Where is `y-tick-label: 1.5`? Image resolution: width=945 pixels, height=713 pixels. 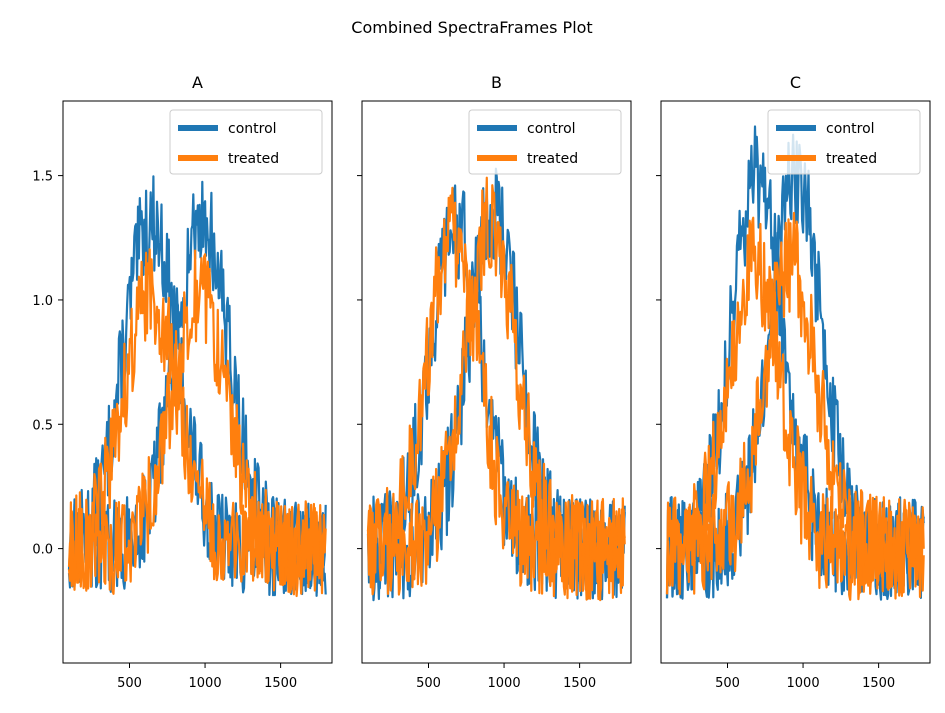 y-tick-label: 1.5 is located at coordinates (42, 177).